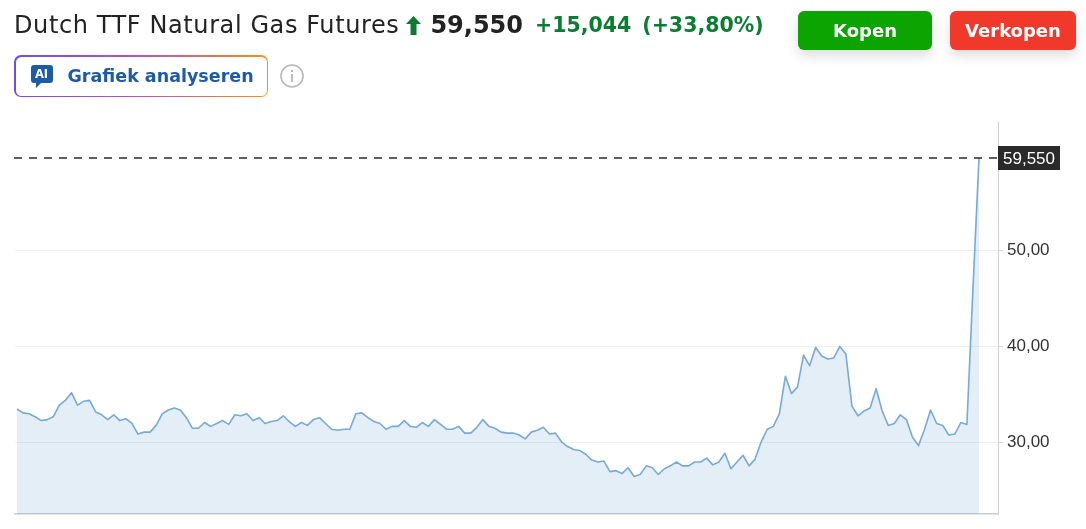 This screenshot has width=1086, height=529. What do you see at coordinates (207, 25) in the screenshot?
I see `chart-title: Dutch TTF Natural Gas Futures` at bounding box center [207, 25].